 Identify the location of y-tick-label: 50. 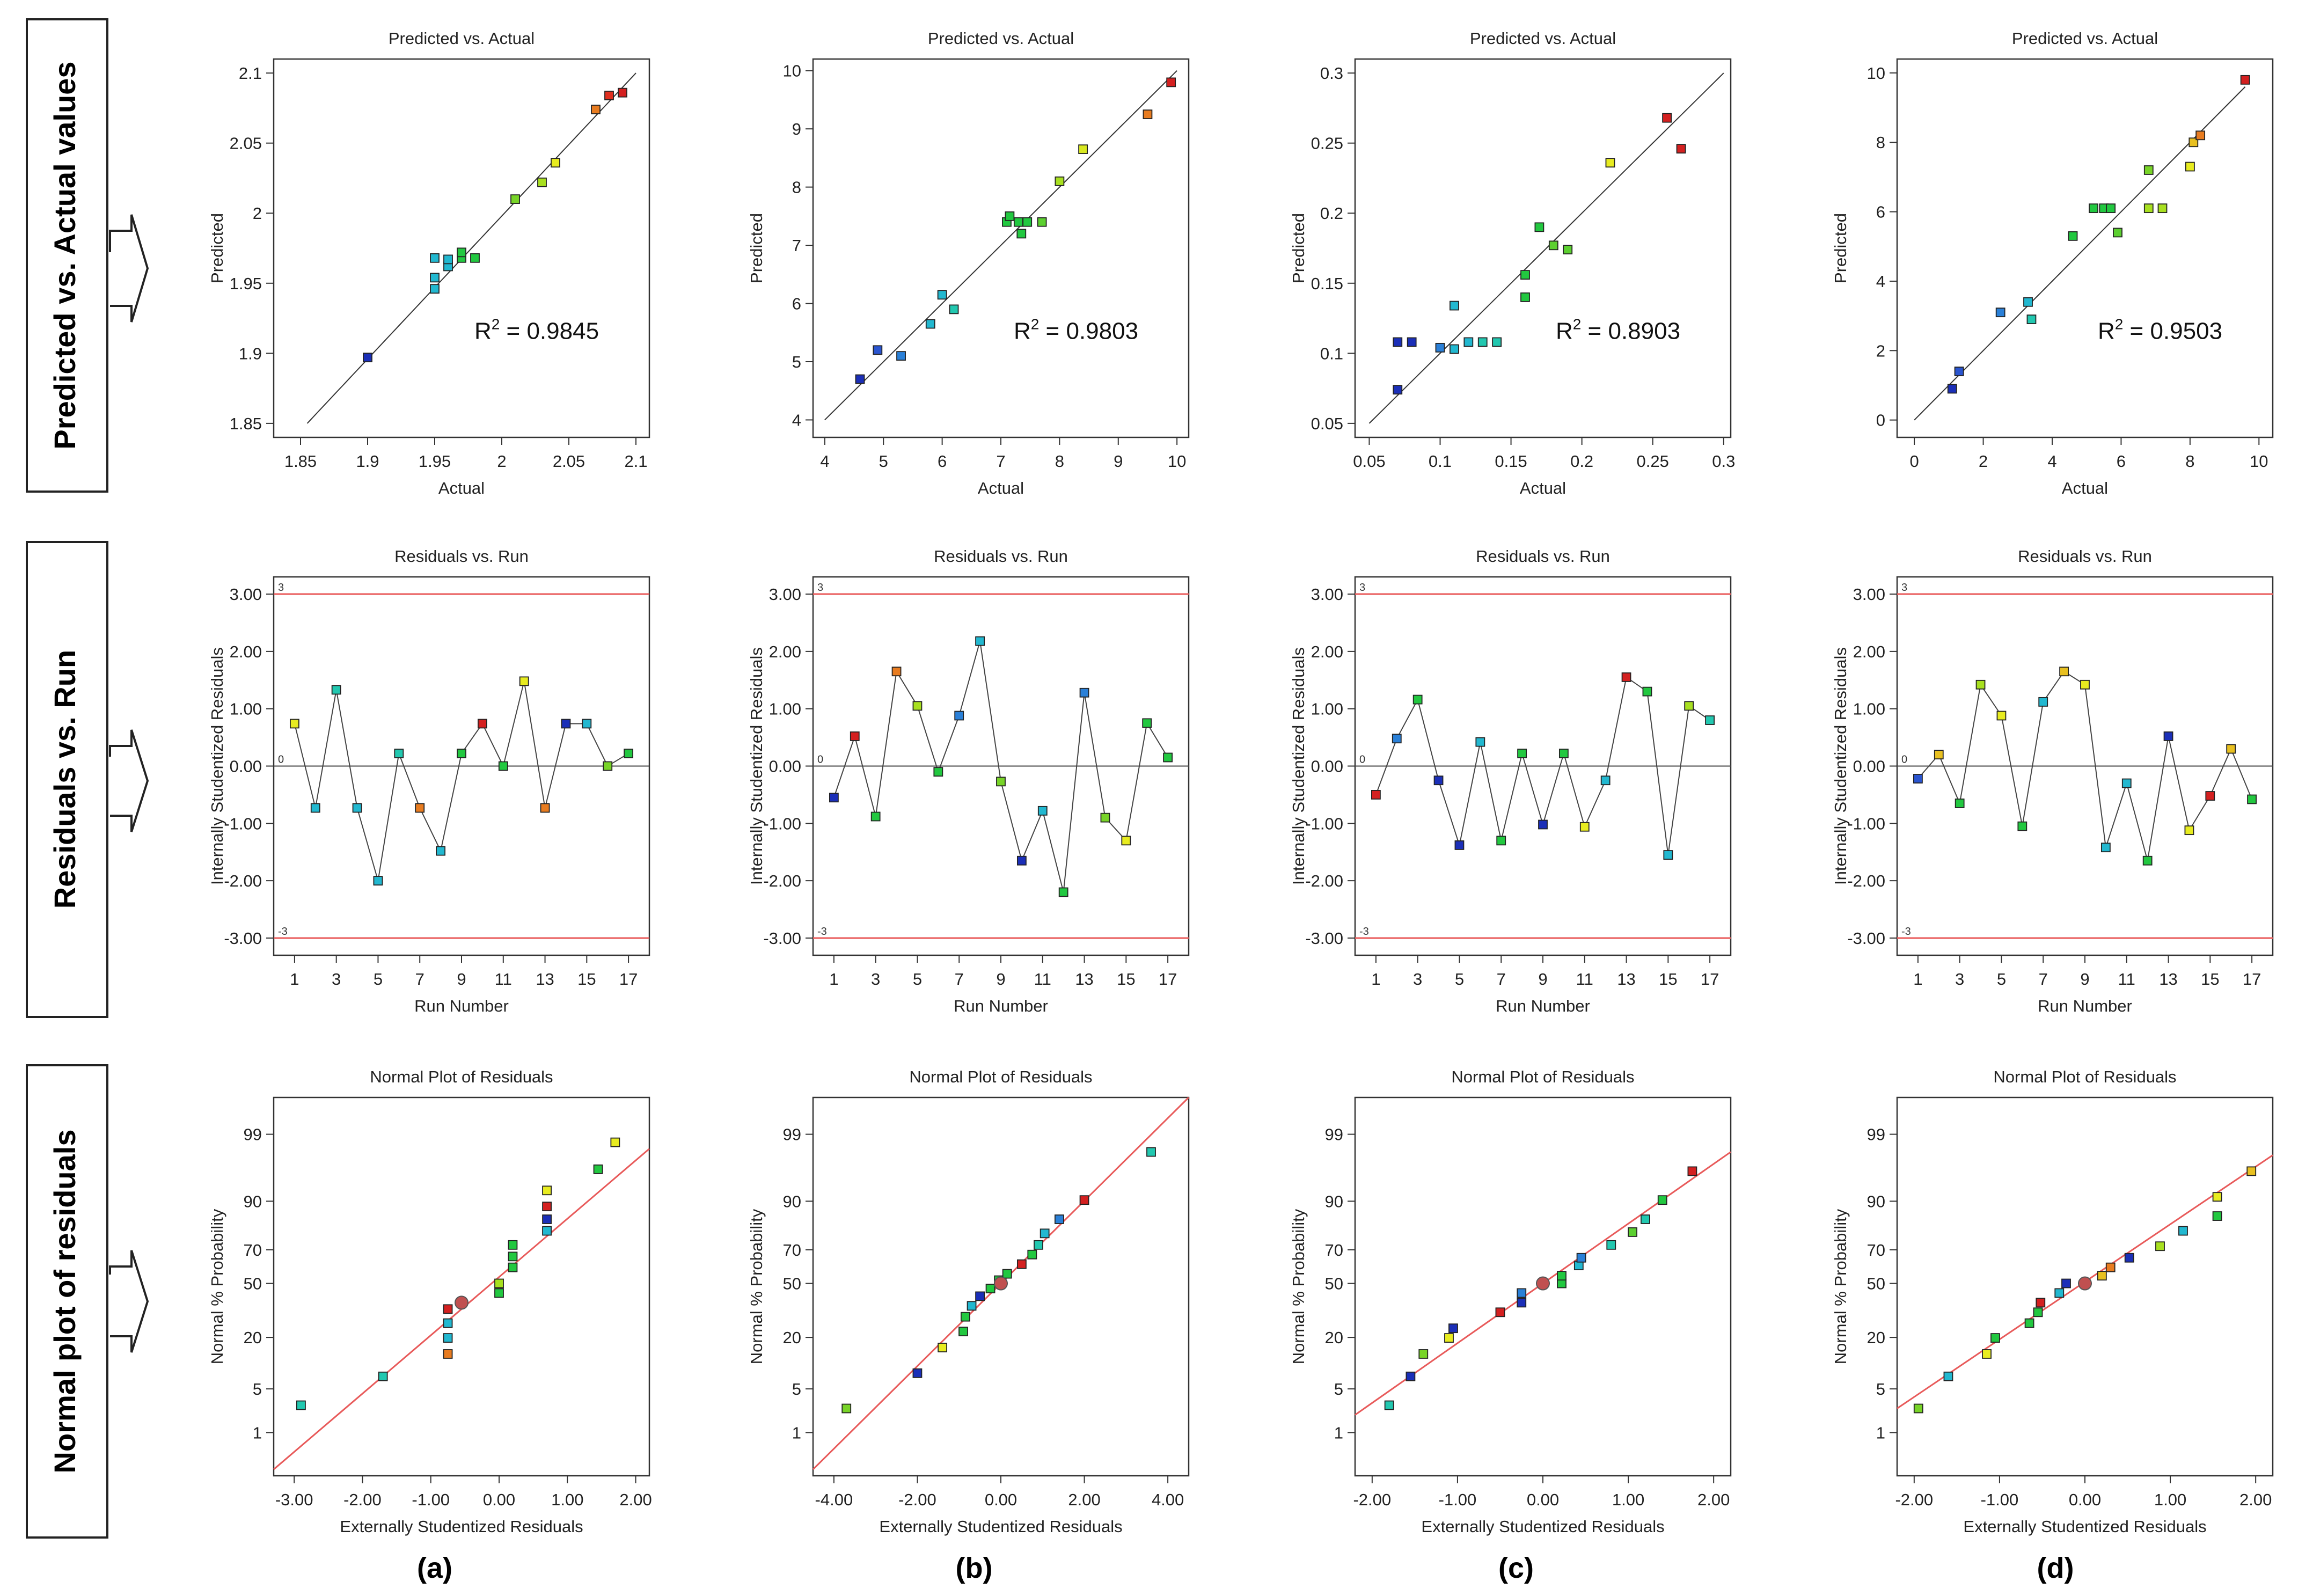
(1876, 1284).